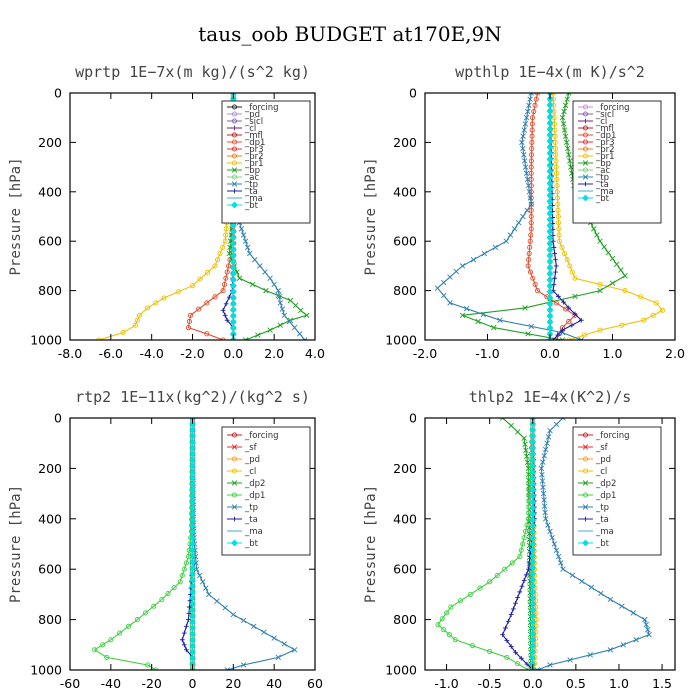  Describe the element at coordinates (605, 484) in the screenshot. I see `legend-label: _dp2` at that location.